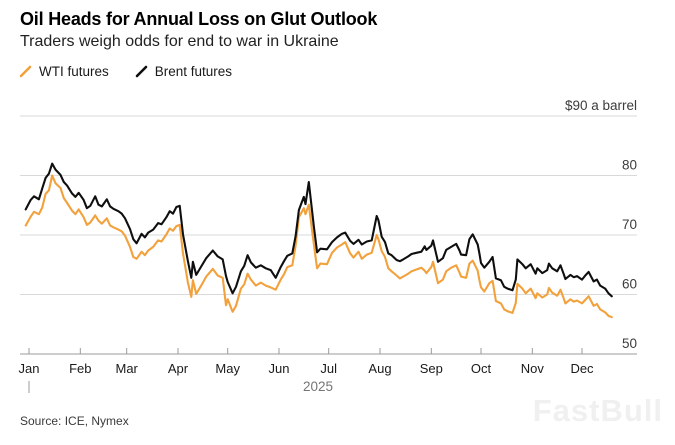  What do you see at coordinates (318, 386) in the screenshot?
I see `year-label: 2025` at bounding box center [318, 386].